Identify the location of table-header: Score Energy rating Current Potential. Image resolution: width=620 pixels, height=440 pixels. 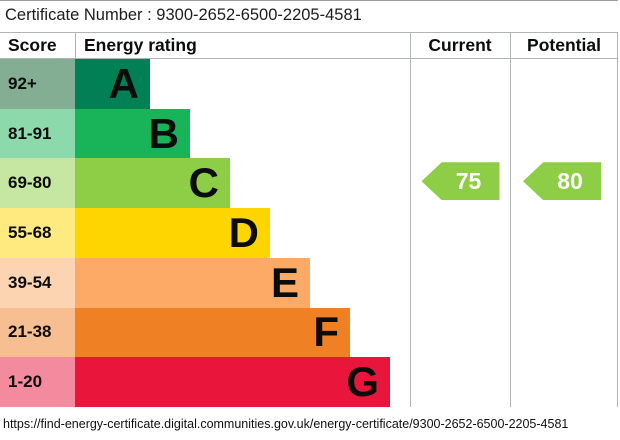
(309, 45).